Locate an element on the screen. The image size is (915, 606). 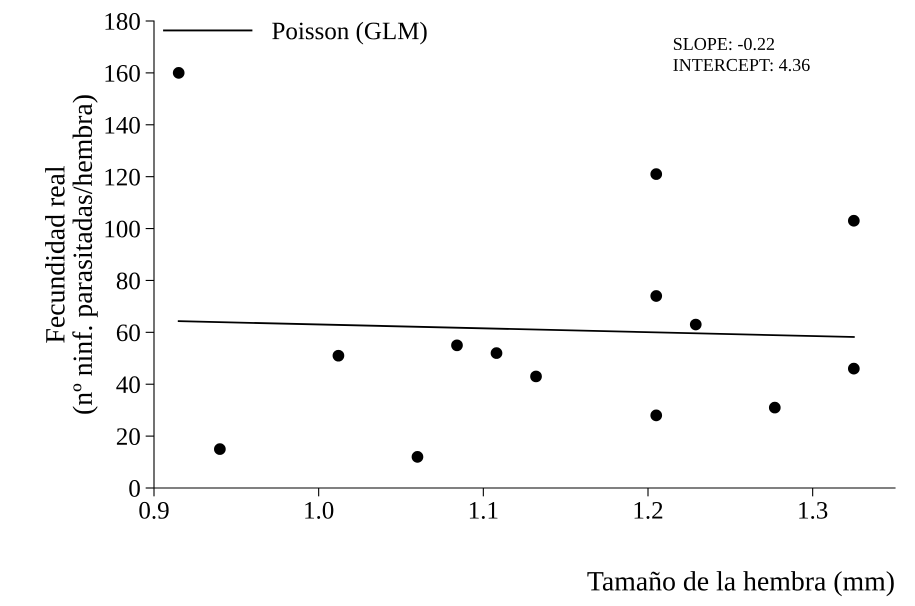
y-tick-label: 160 is located at coordinates (123, 73).